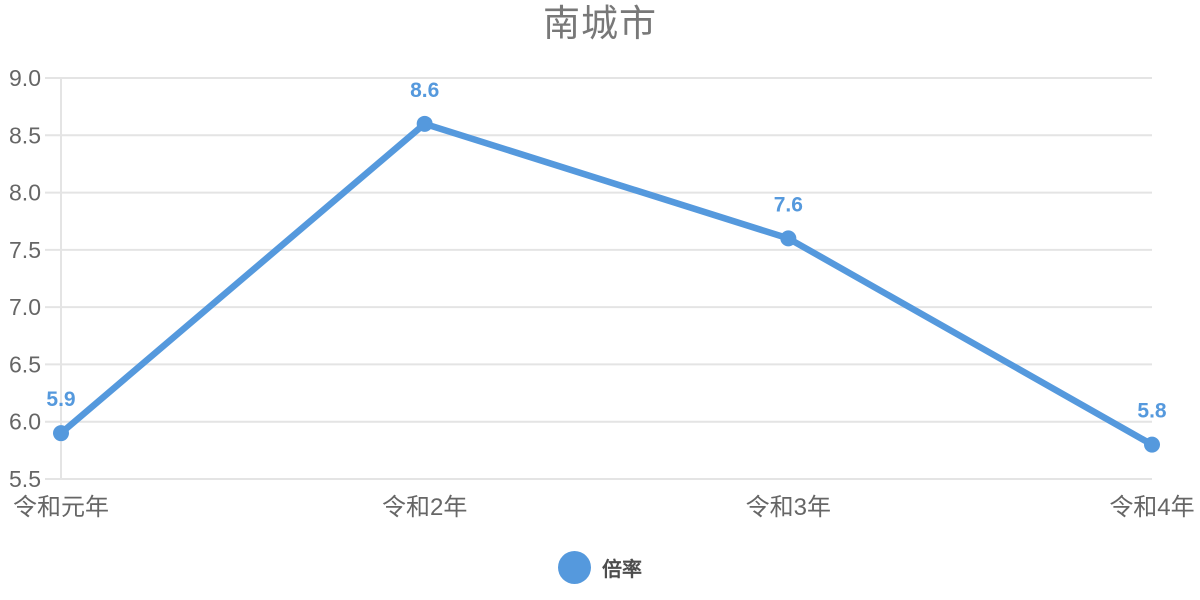 Image resolution: width=1200 pixels, height=600 pixels. I want to click on y-axis-tick-label: 6.0, so click(25, 422).